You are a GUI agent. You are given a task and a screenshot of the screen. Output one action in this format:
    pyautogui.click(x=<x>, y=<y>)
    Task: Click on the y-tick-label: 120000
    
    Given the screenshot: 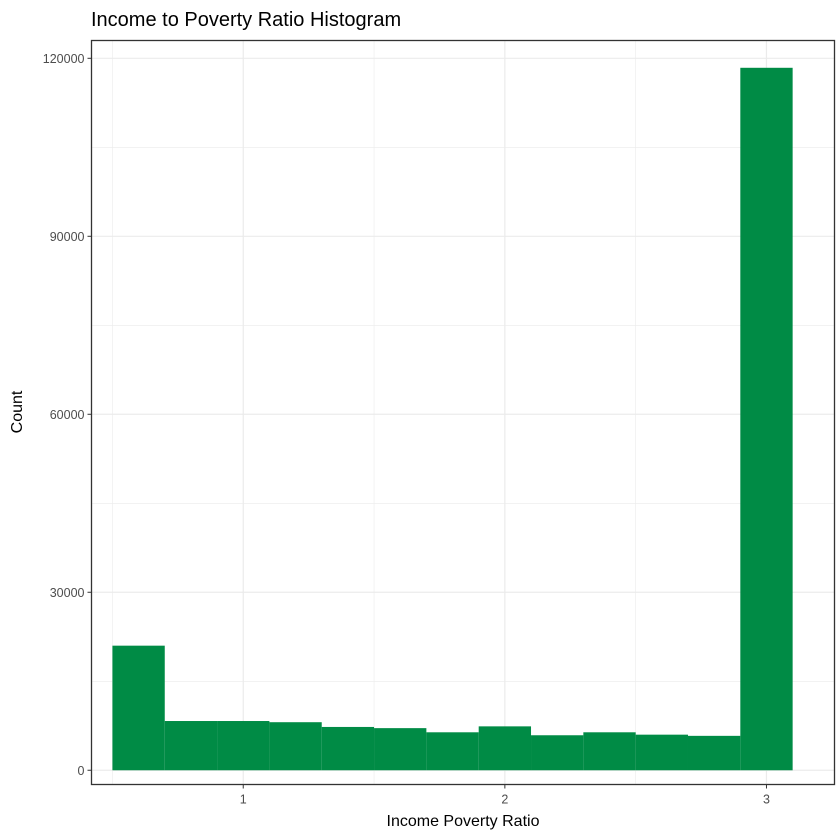 What is the action you would take?
    pyautogui.click(x=64, y=59)
    